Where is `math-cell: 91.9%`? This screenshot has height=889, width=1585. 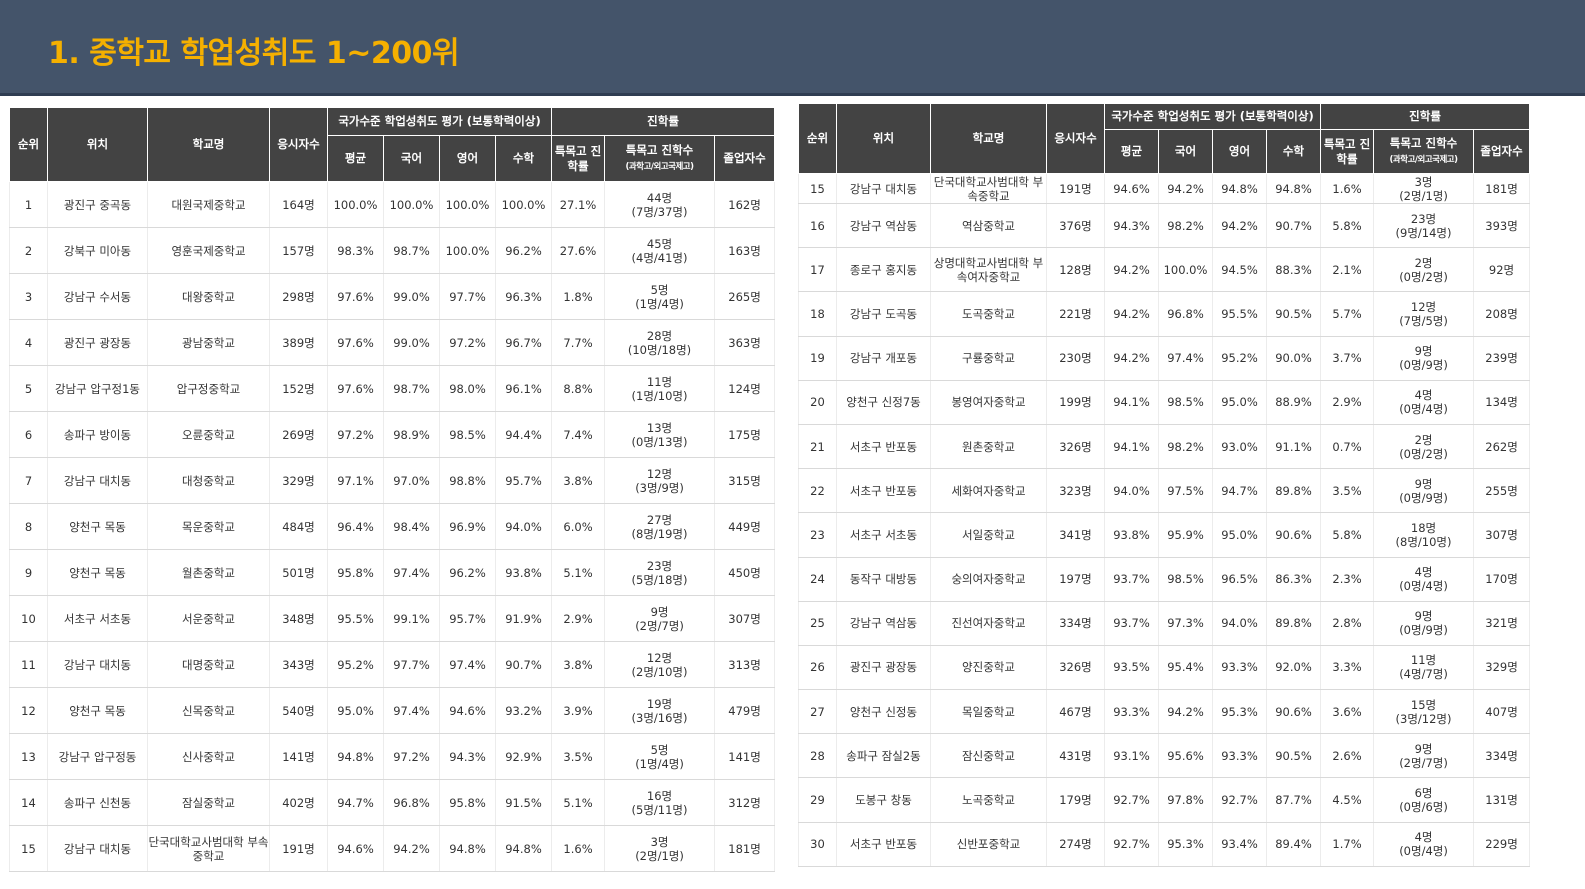 math-cell: 91.9% is located at coordinates (524, 618).